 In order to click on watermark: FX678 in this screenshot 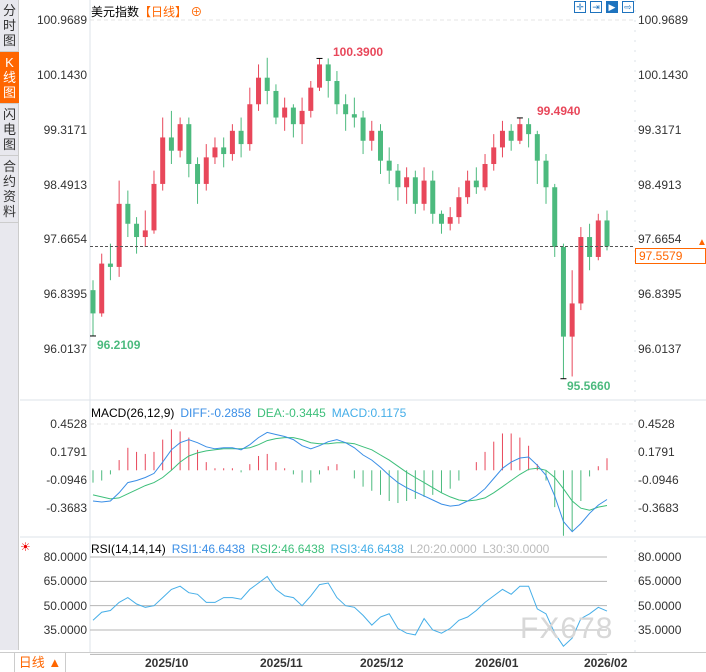, I will do `click(567, 628)`.